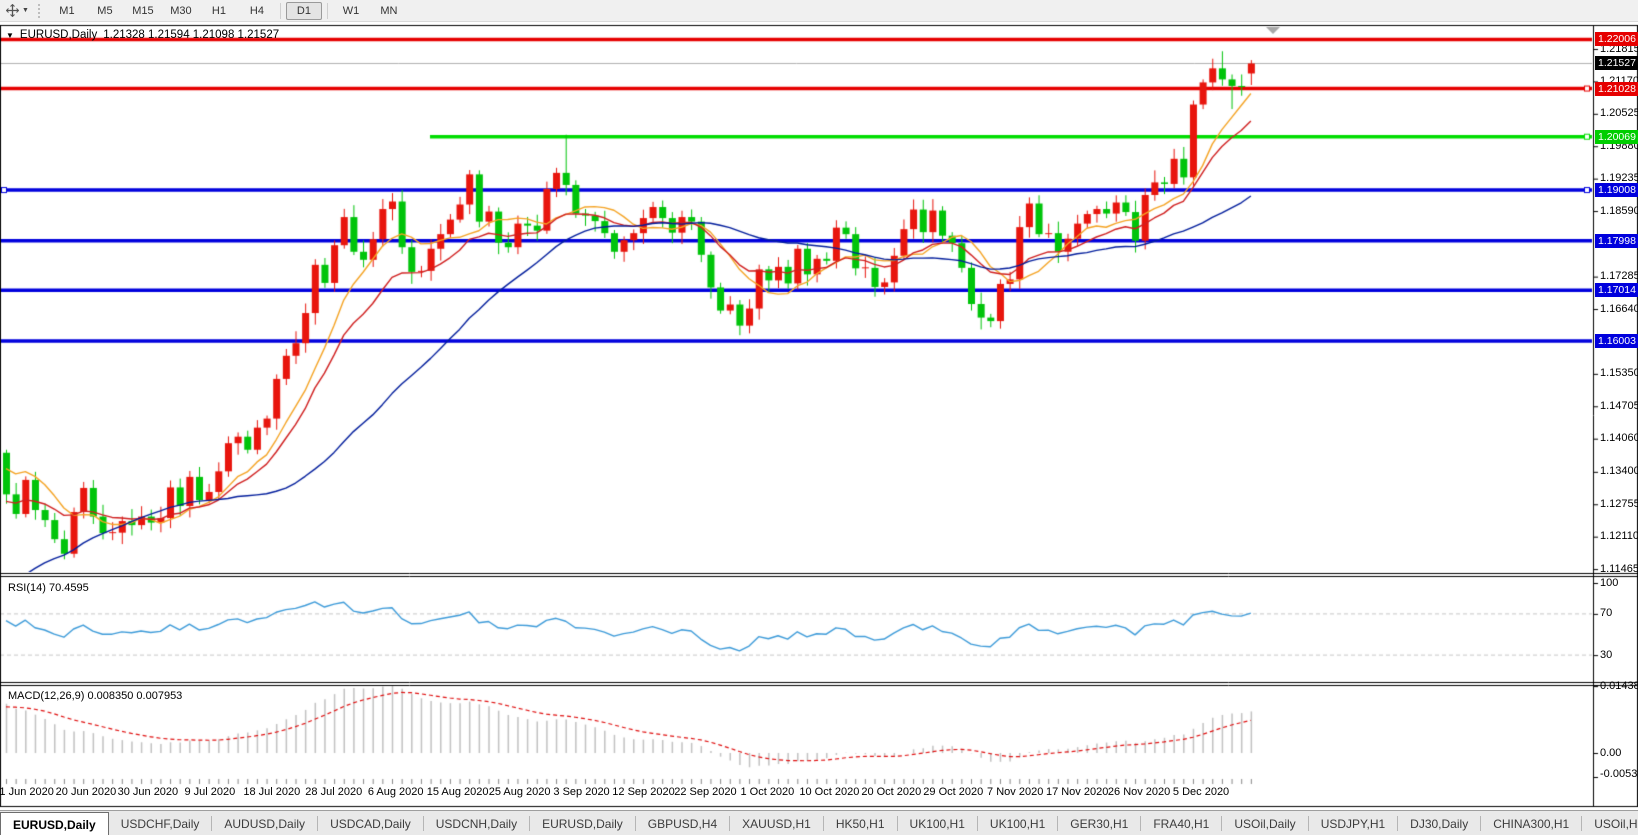 The height and width of the screenshot is (835, 1638). Describe the element at coordinates (705, 792) in the screenshot. I see `time-axis-label: 22 Sep 2020` at that location.